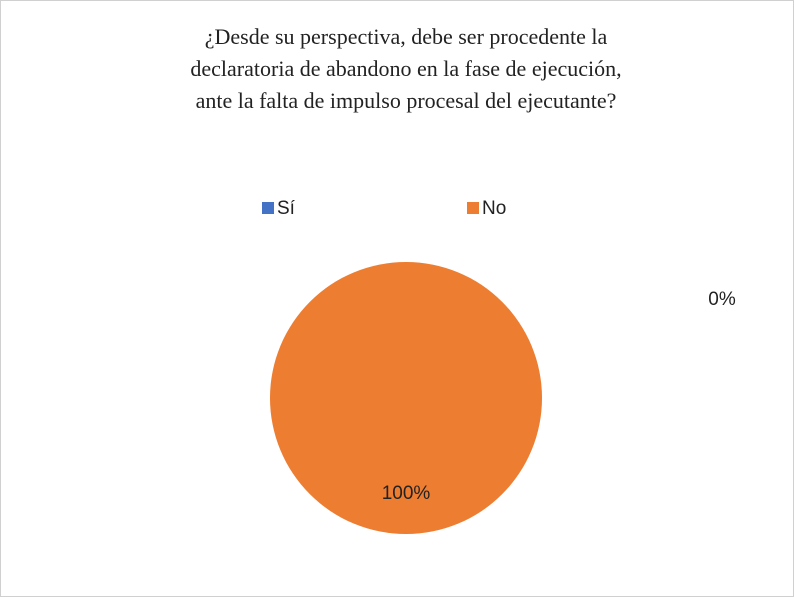 The width and height of the screenshot is (794, 597). Describe the element at coordinates (722, 299) in the screenshot. I see `data-label: 0%` at that location.